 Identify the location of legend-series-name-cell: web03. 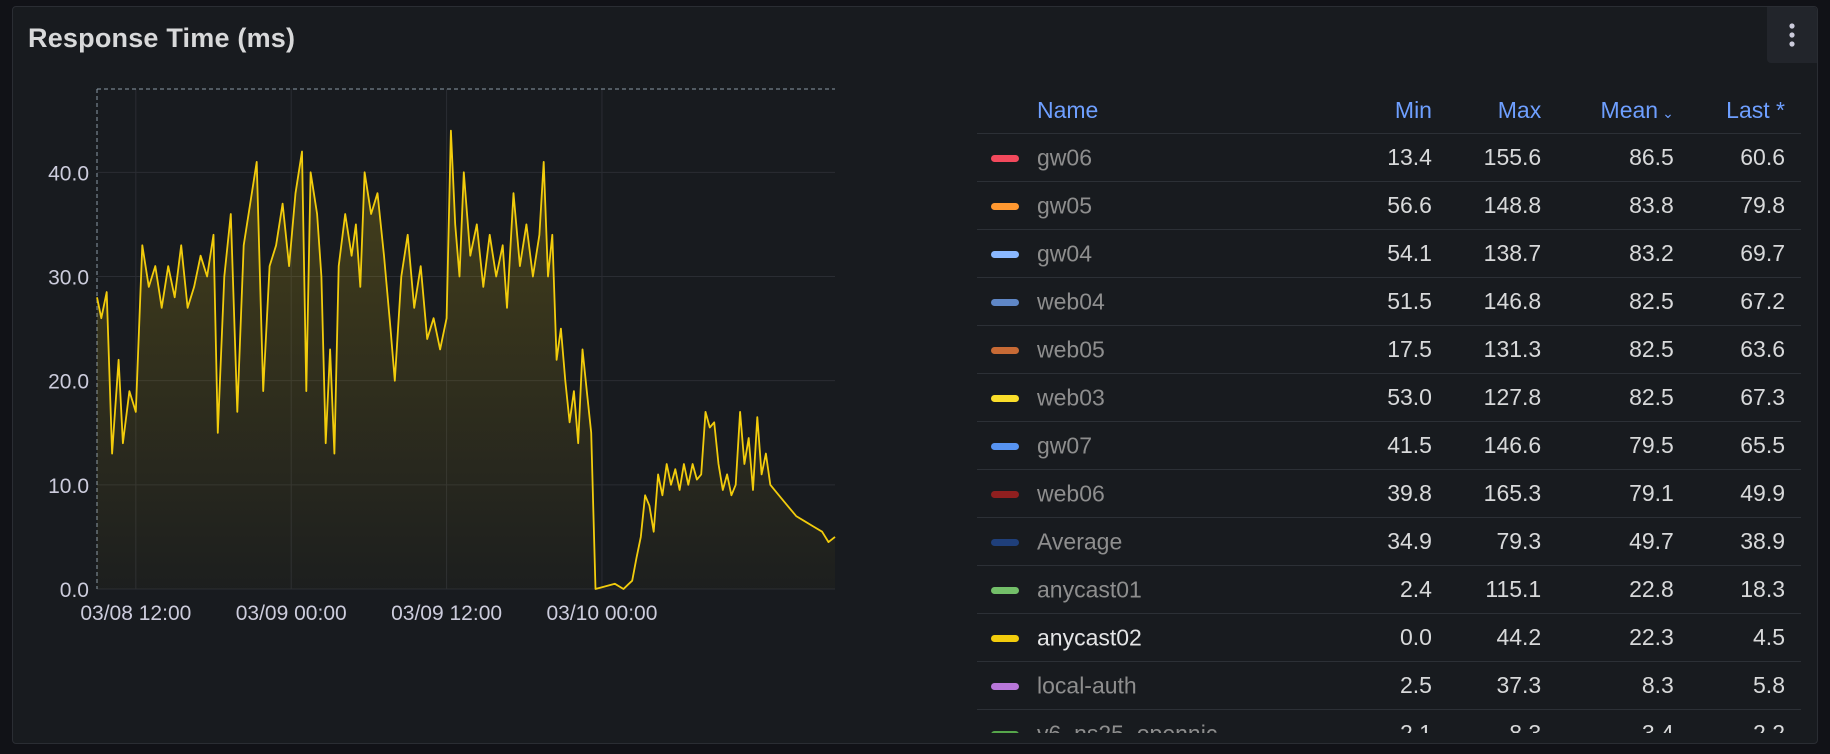
(1167, 397).